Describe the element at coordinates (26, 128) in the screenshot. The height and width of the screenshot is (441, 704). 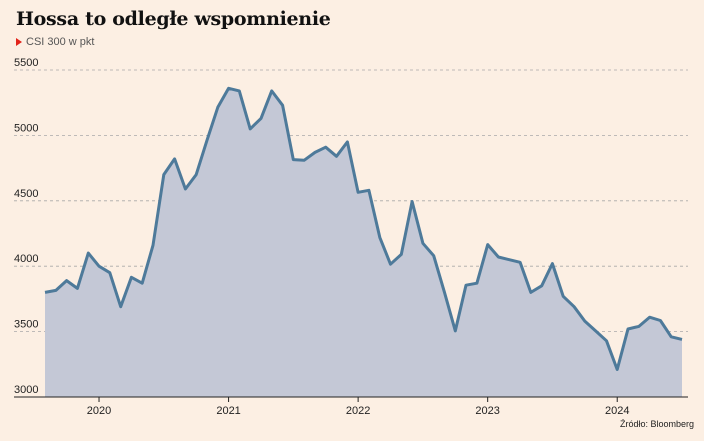
I see `y-tick-label: 5000` at that location.